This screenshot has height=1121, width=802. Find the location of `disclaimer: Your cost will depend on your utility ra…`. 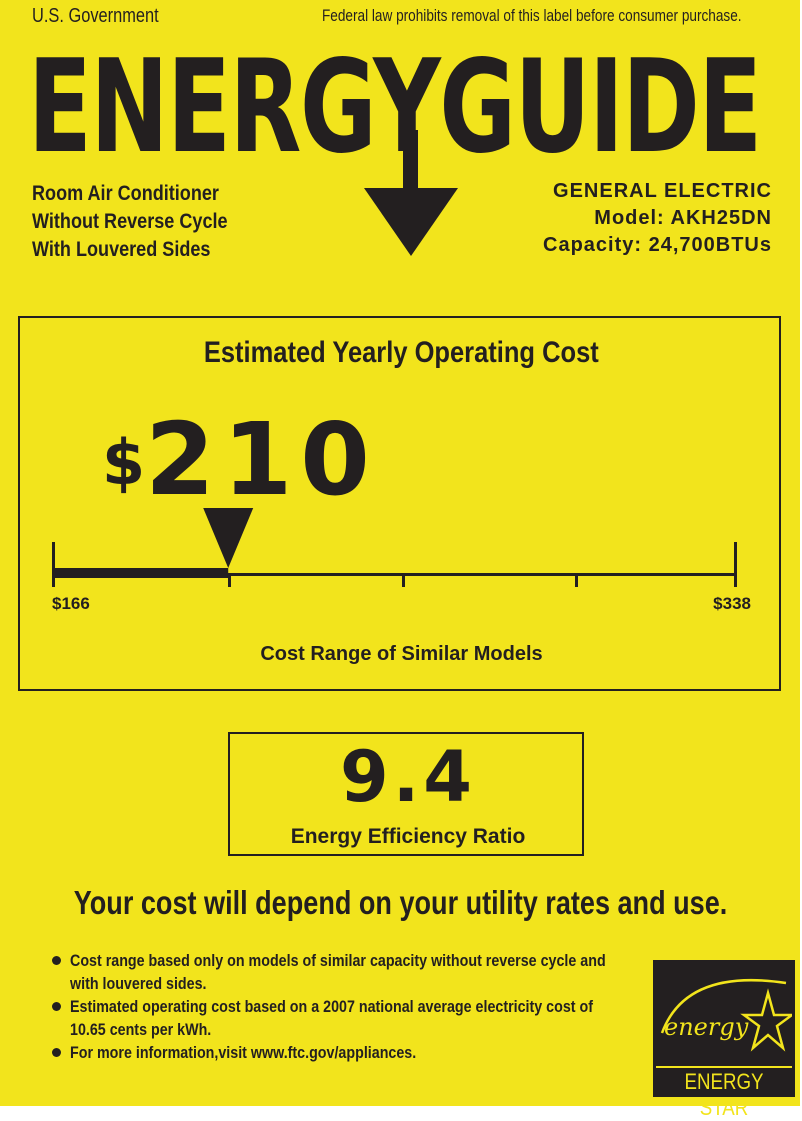

disclaimer: Your cost will depend on your utility ra… is located at coordinates (401, 902).